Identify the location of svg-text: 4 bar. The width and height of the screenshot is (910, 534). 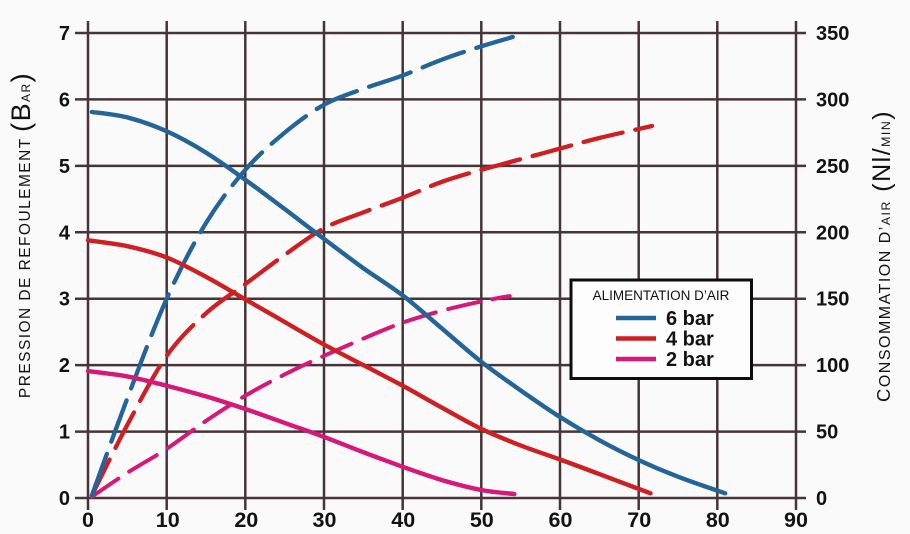
(690, 340).